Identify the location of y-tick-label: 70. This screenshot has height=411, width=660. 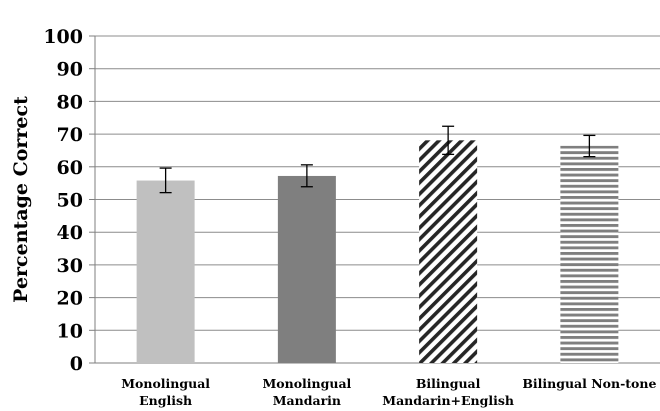
(70, 135).